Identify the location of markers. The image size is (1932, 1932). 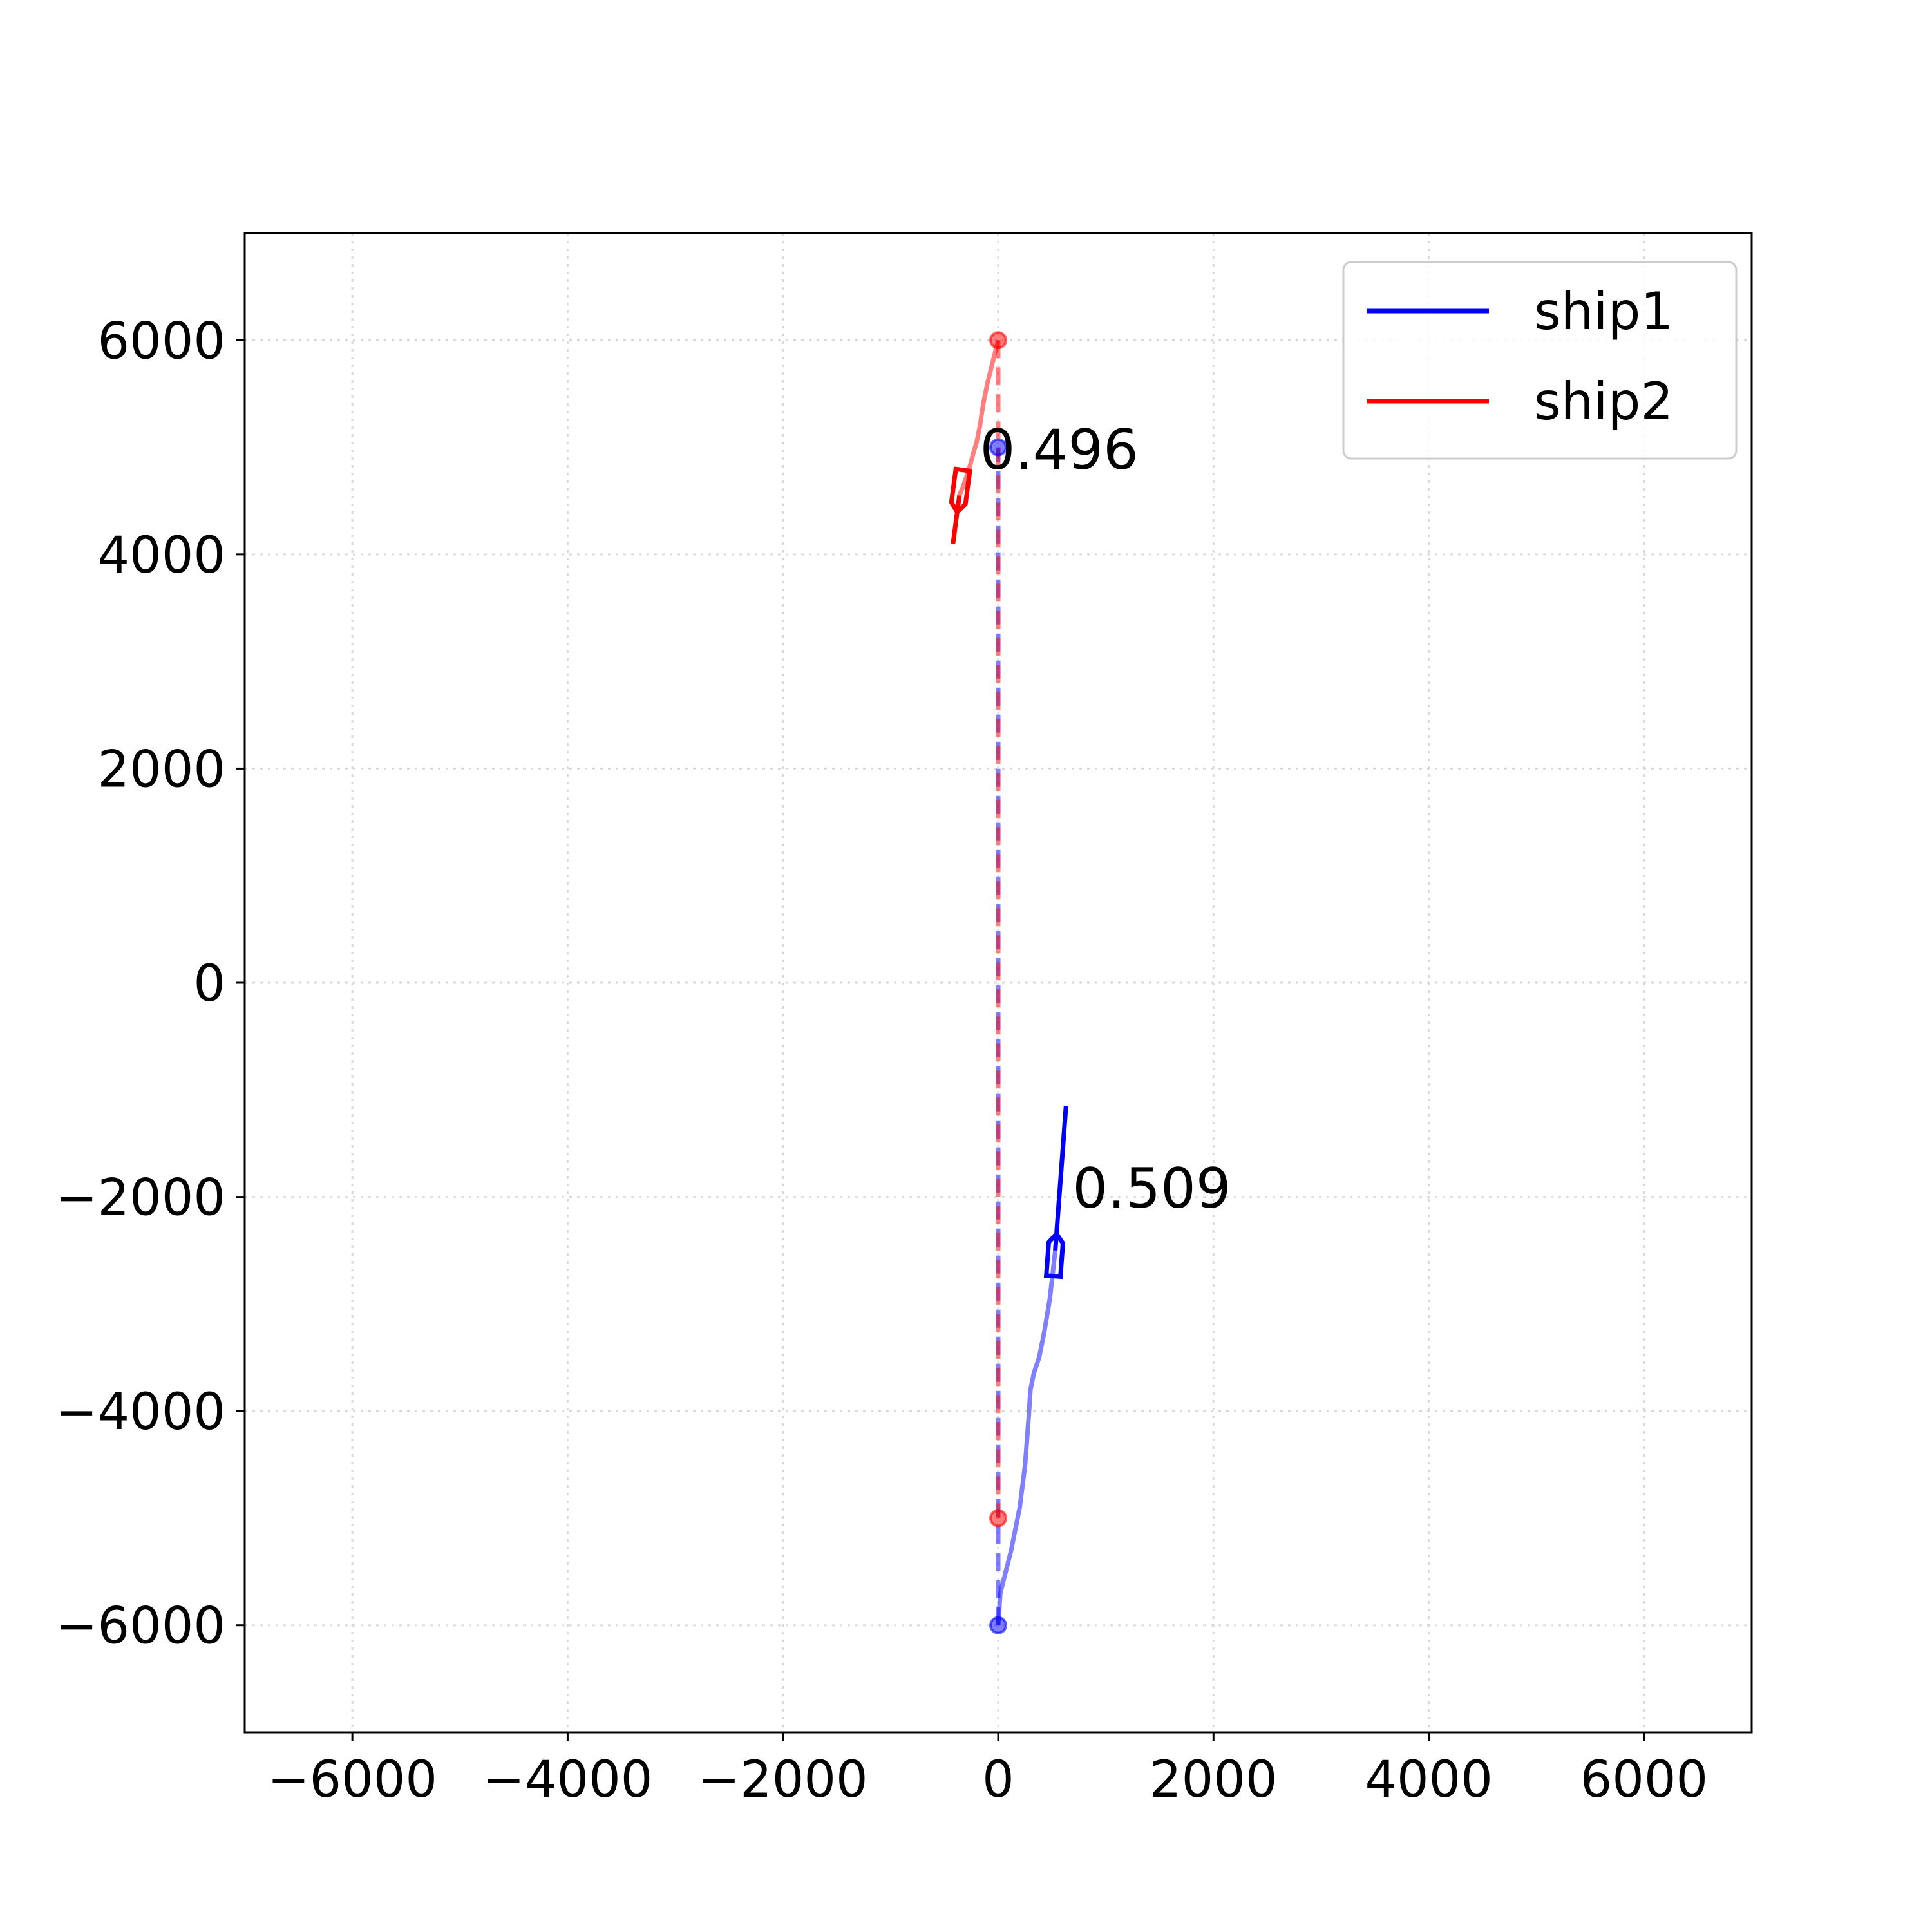
(1008, 982).